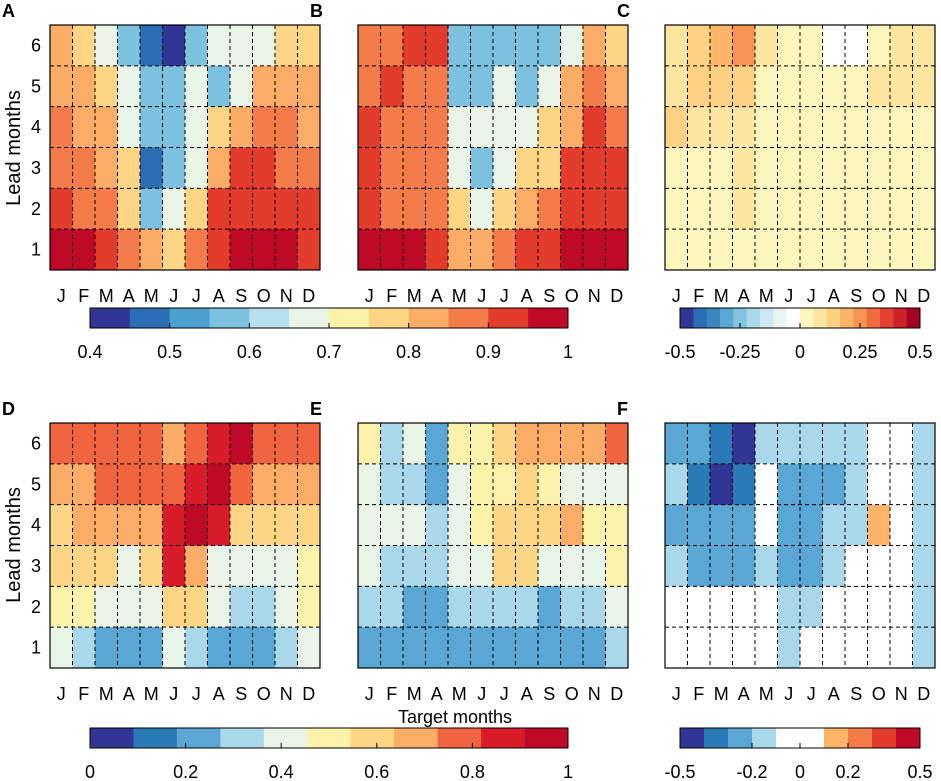  I want to click on cell-D-lead1-month5, so click(151, 648).